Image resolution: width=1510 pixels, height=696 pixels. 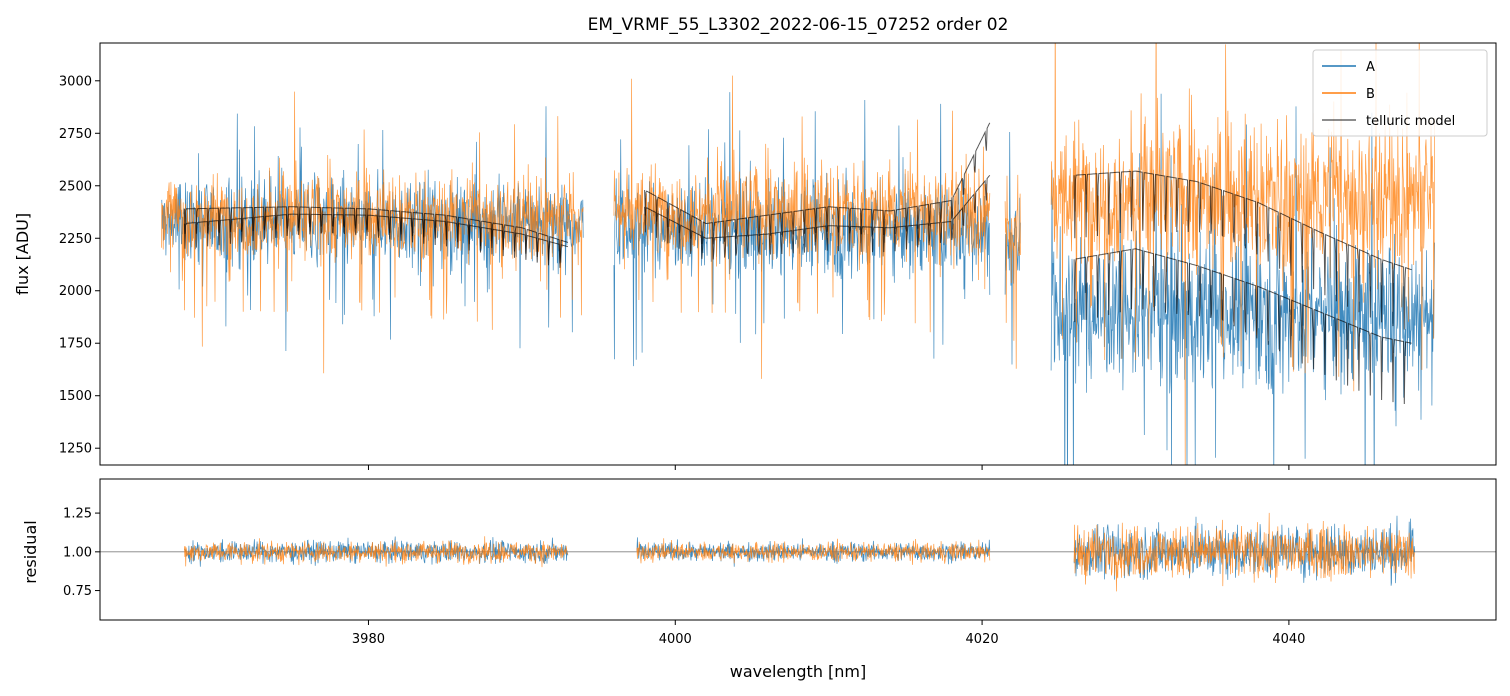 What do you see at coordinates (75, 81) in the screenshot?
I see `flux-y-tick-label: 3000` at bounding box center [75, 81].